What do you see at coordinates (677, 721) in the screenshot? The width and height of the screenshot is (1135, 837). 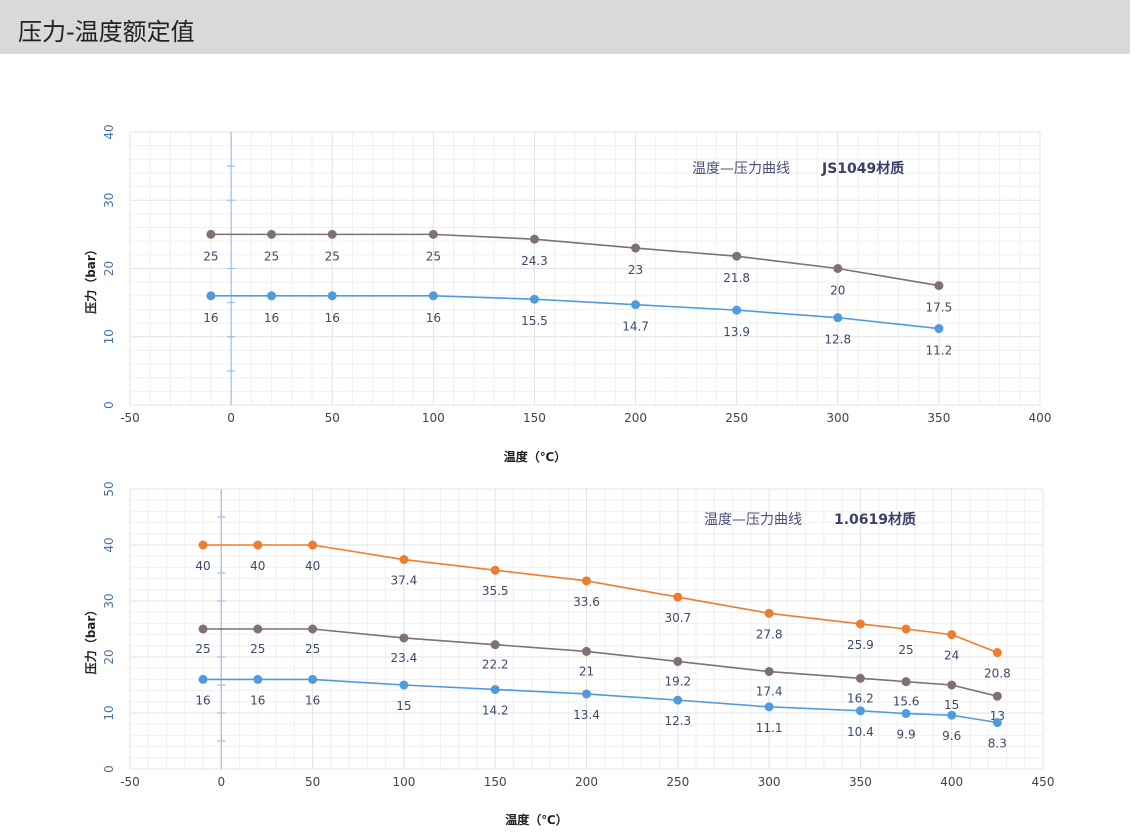 I see `data-label-blue: 12.3` at bounding box center [677, 721].